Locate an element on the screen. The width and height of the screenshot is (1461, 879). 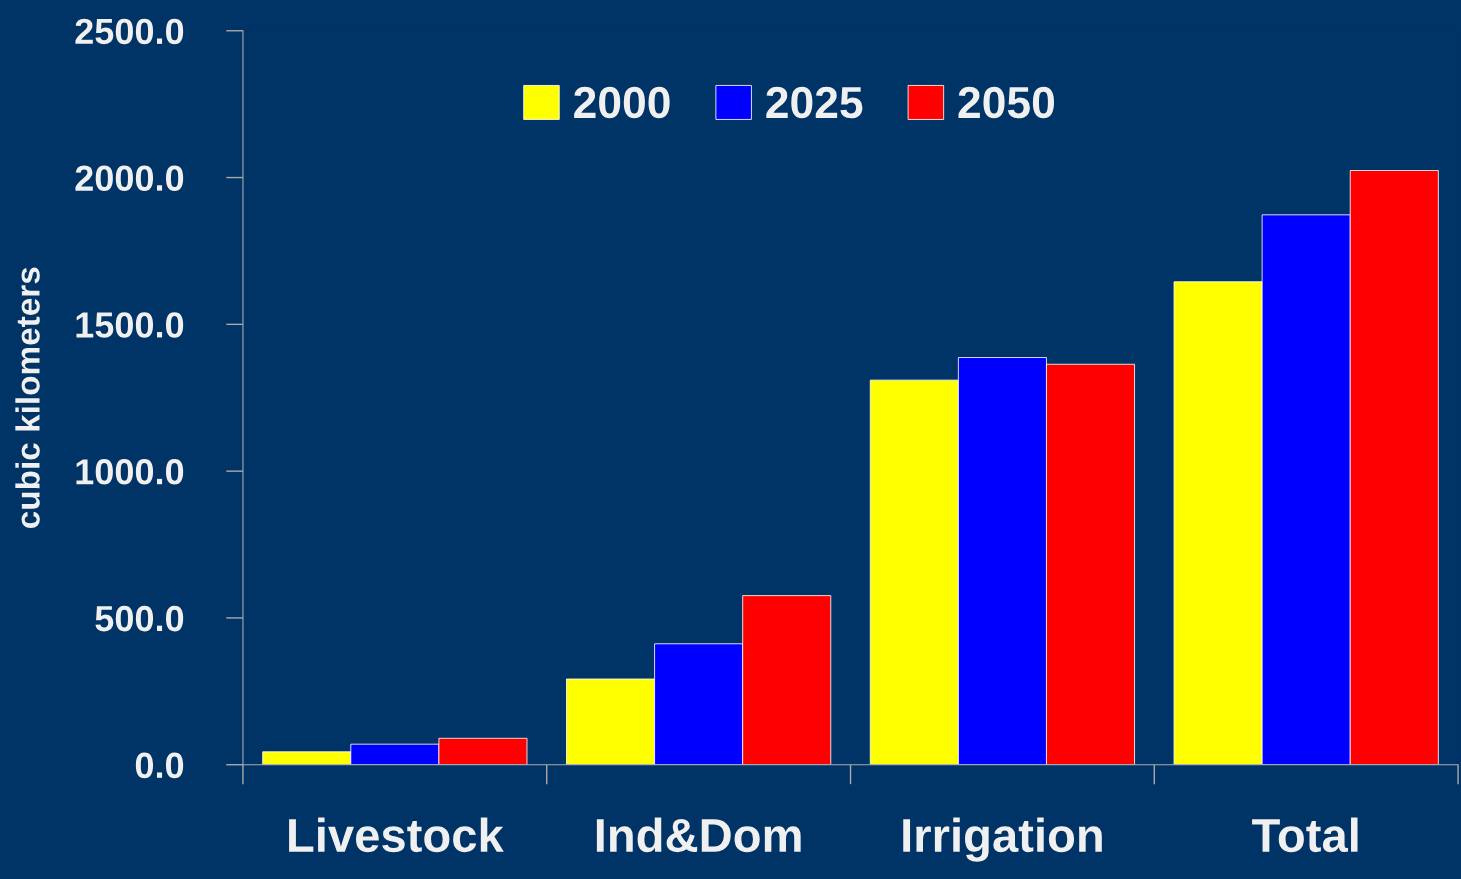
legend-label: 2050 is located at coordinates (1006, 102).